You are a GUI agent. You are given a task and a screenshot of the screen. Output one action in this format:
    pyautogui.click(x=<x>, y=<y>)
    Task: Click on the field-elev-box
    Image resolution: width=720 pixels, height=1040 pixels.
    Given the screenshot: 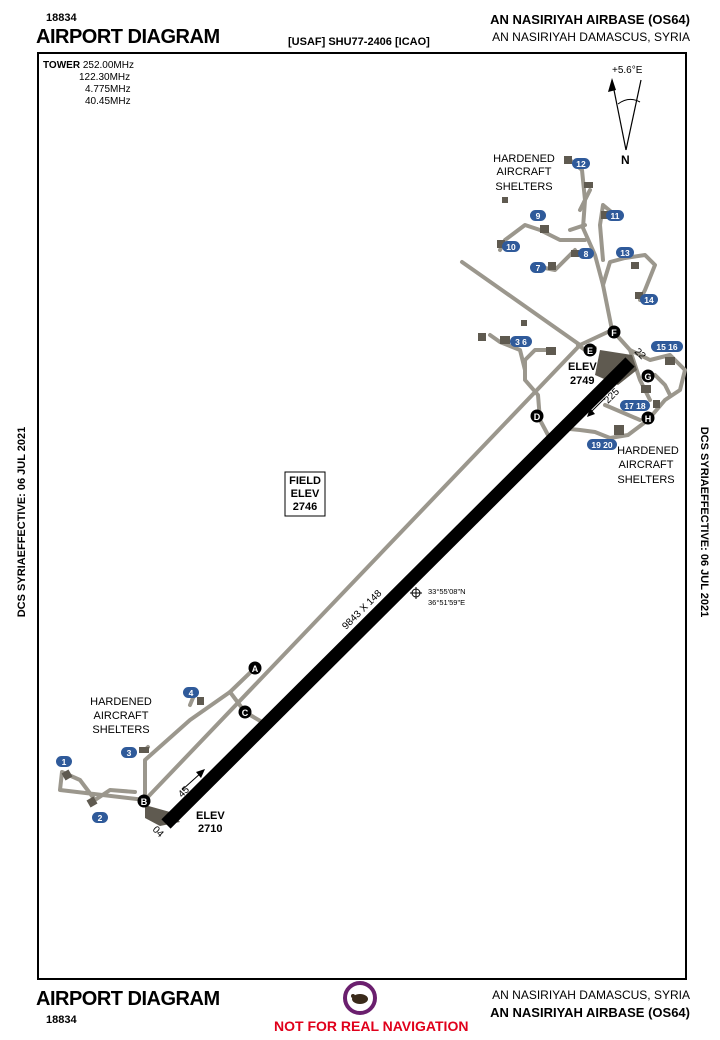 What is the action you would take?
    pyautogui.click(x=305, y=494)
    